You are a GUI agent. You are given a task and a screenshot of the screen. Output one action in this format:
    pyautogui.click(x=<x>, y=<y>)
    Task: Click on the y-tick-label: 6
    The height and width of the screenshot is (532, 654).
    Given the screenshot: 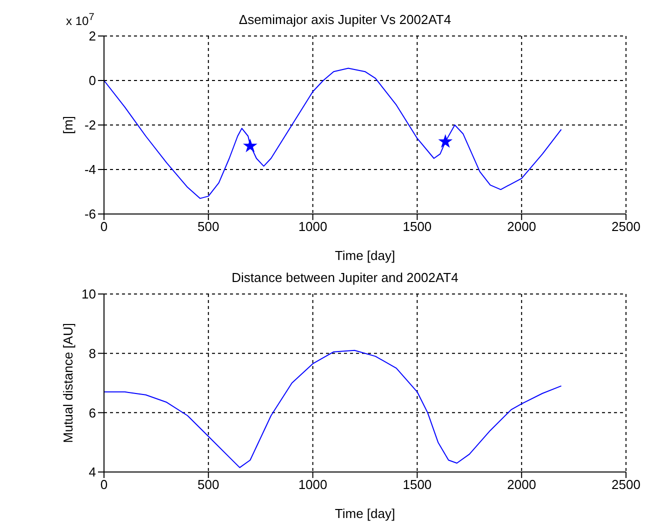 What is the action you would take?
    pyautogui.click(x=92, y=412)
    